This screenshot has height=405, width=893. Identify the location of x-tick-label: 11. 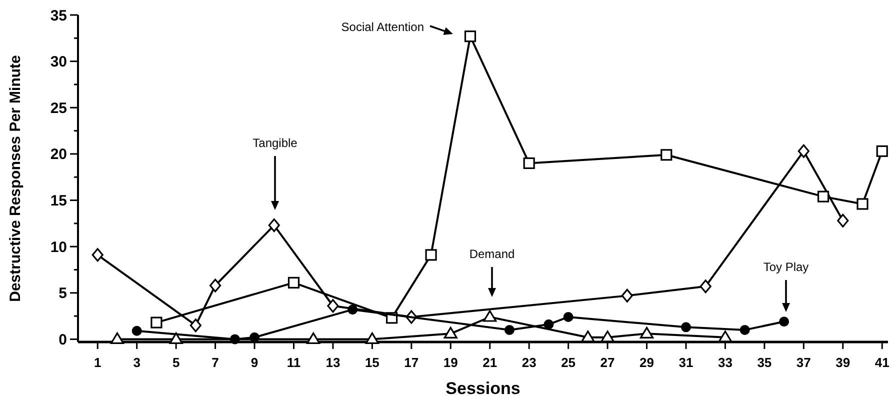
(293, 362).